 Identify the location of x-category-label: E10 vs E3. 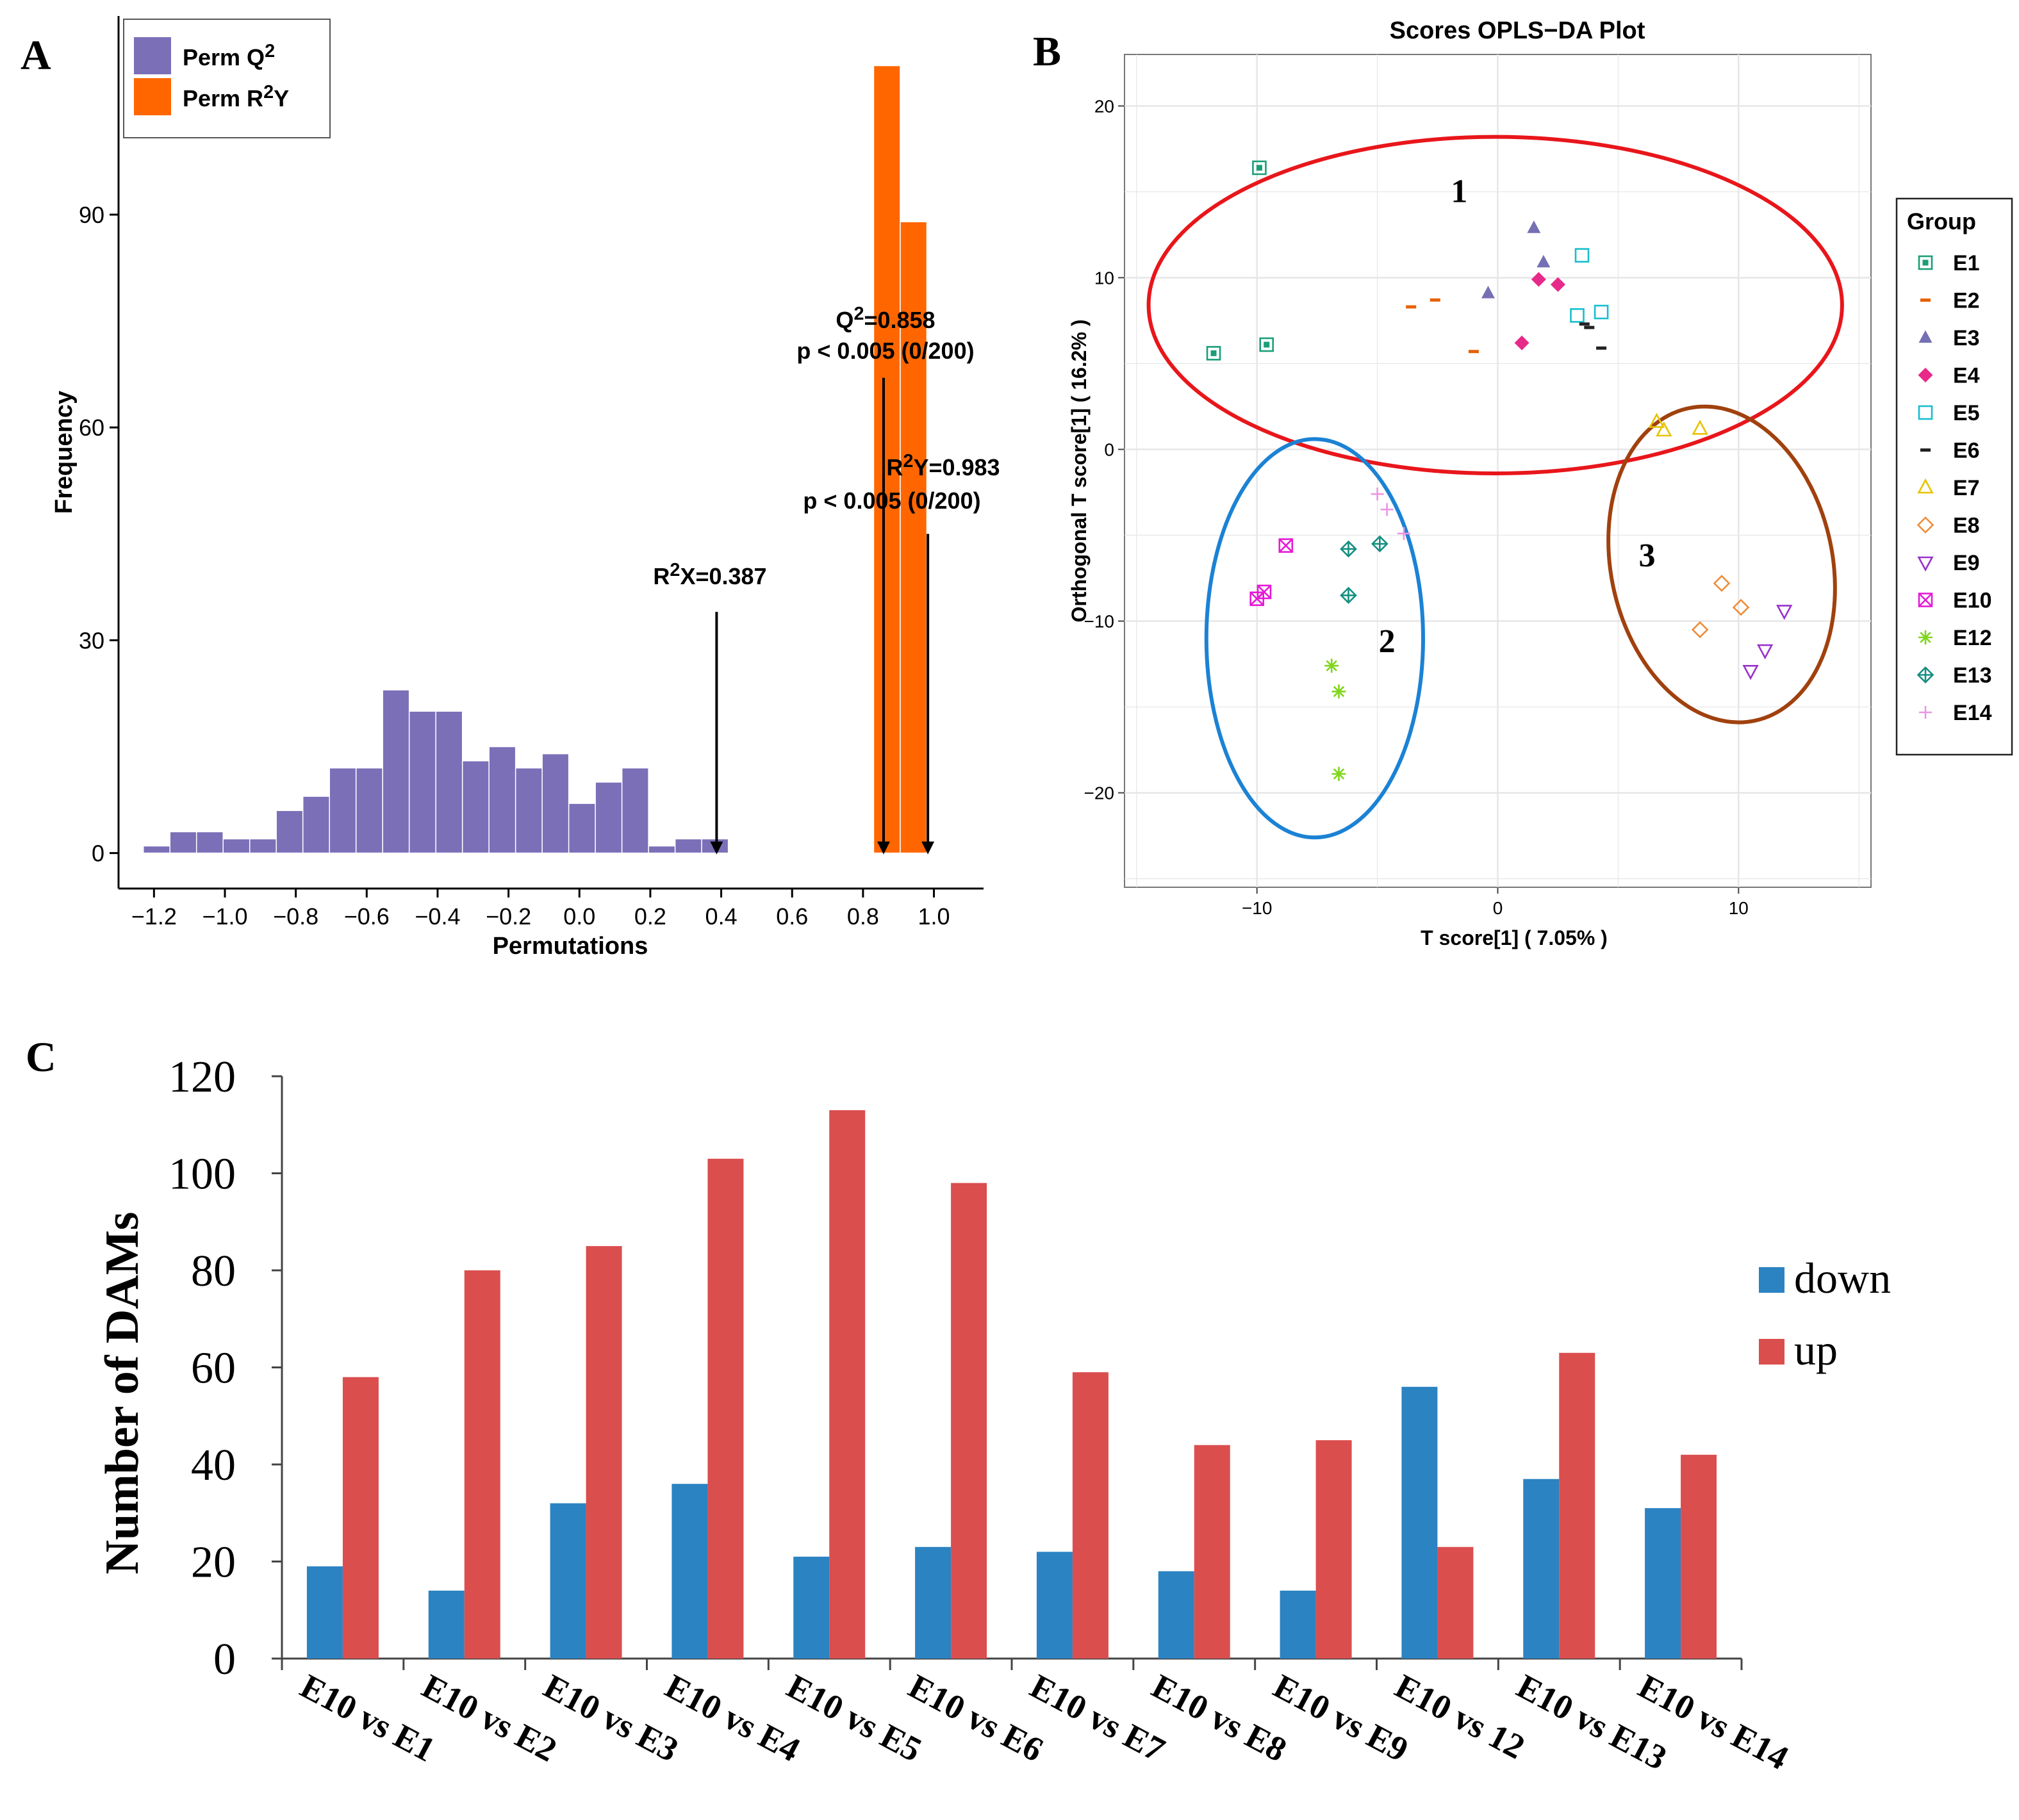
(611, 1718).